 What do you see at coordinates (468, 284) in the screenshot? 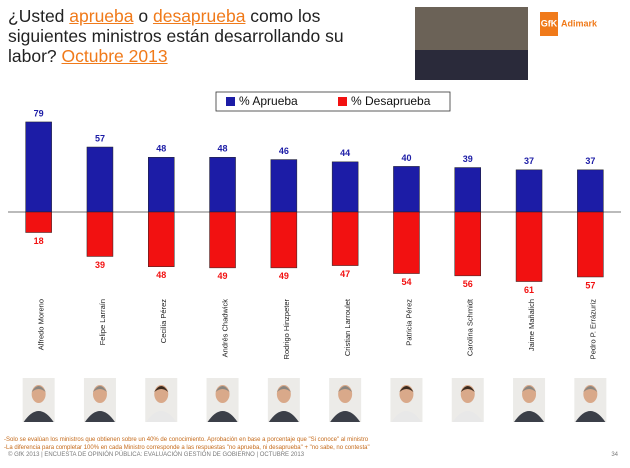
I see `value-label: 56` at bounding box center [468, 284].